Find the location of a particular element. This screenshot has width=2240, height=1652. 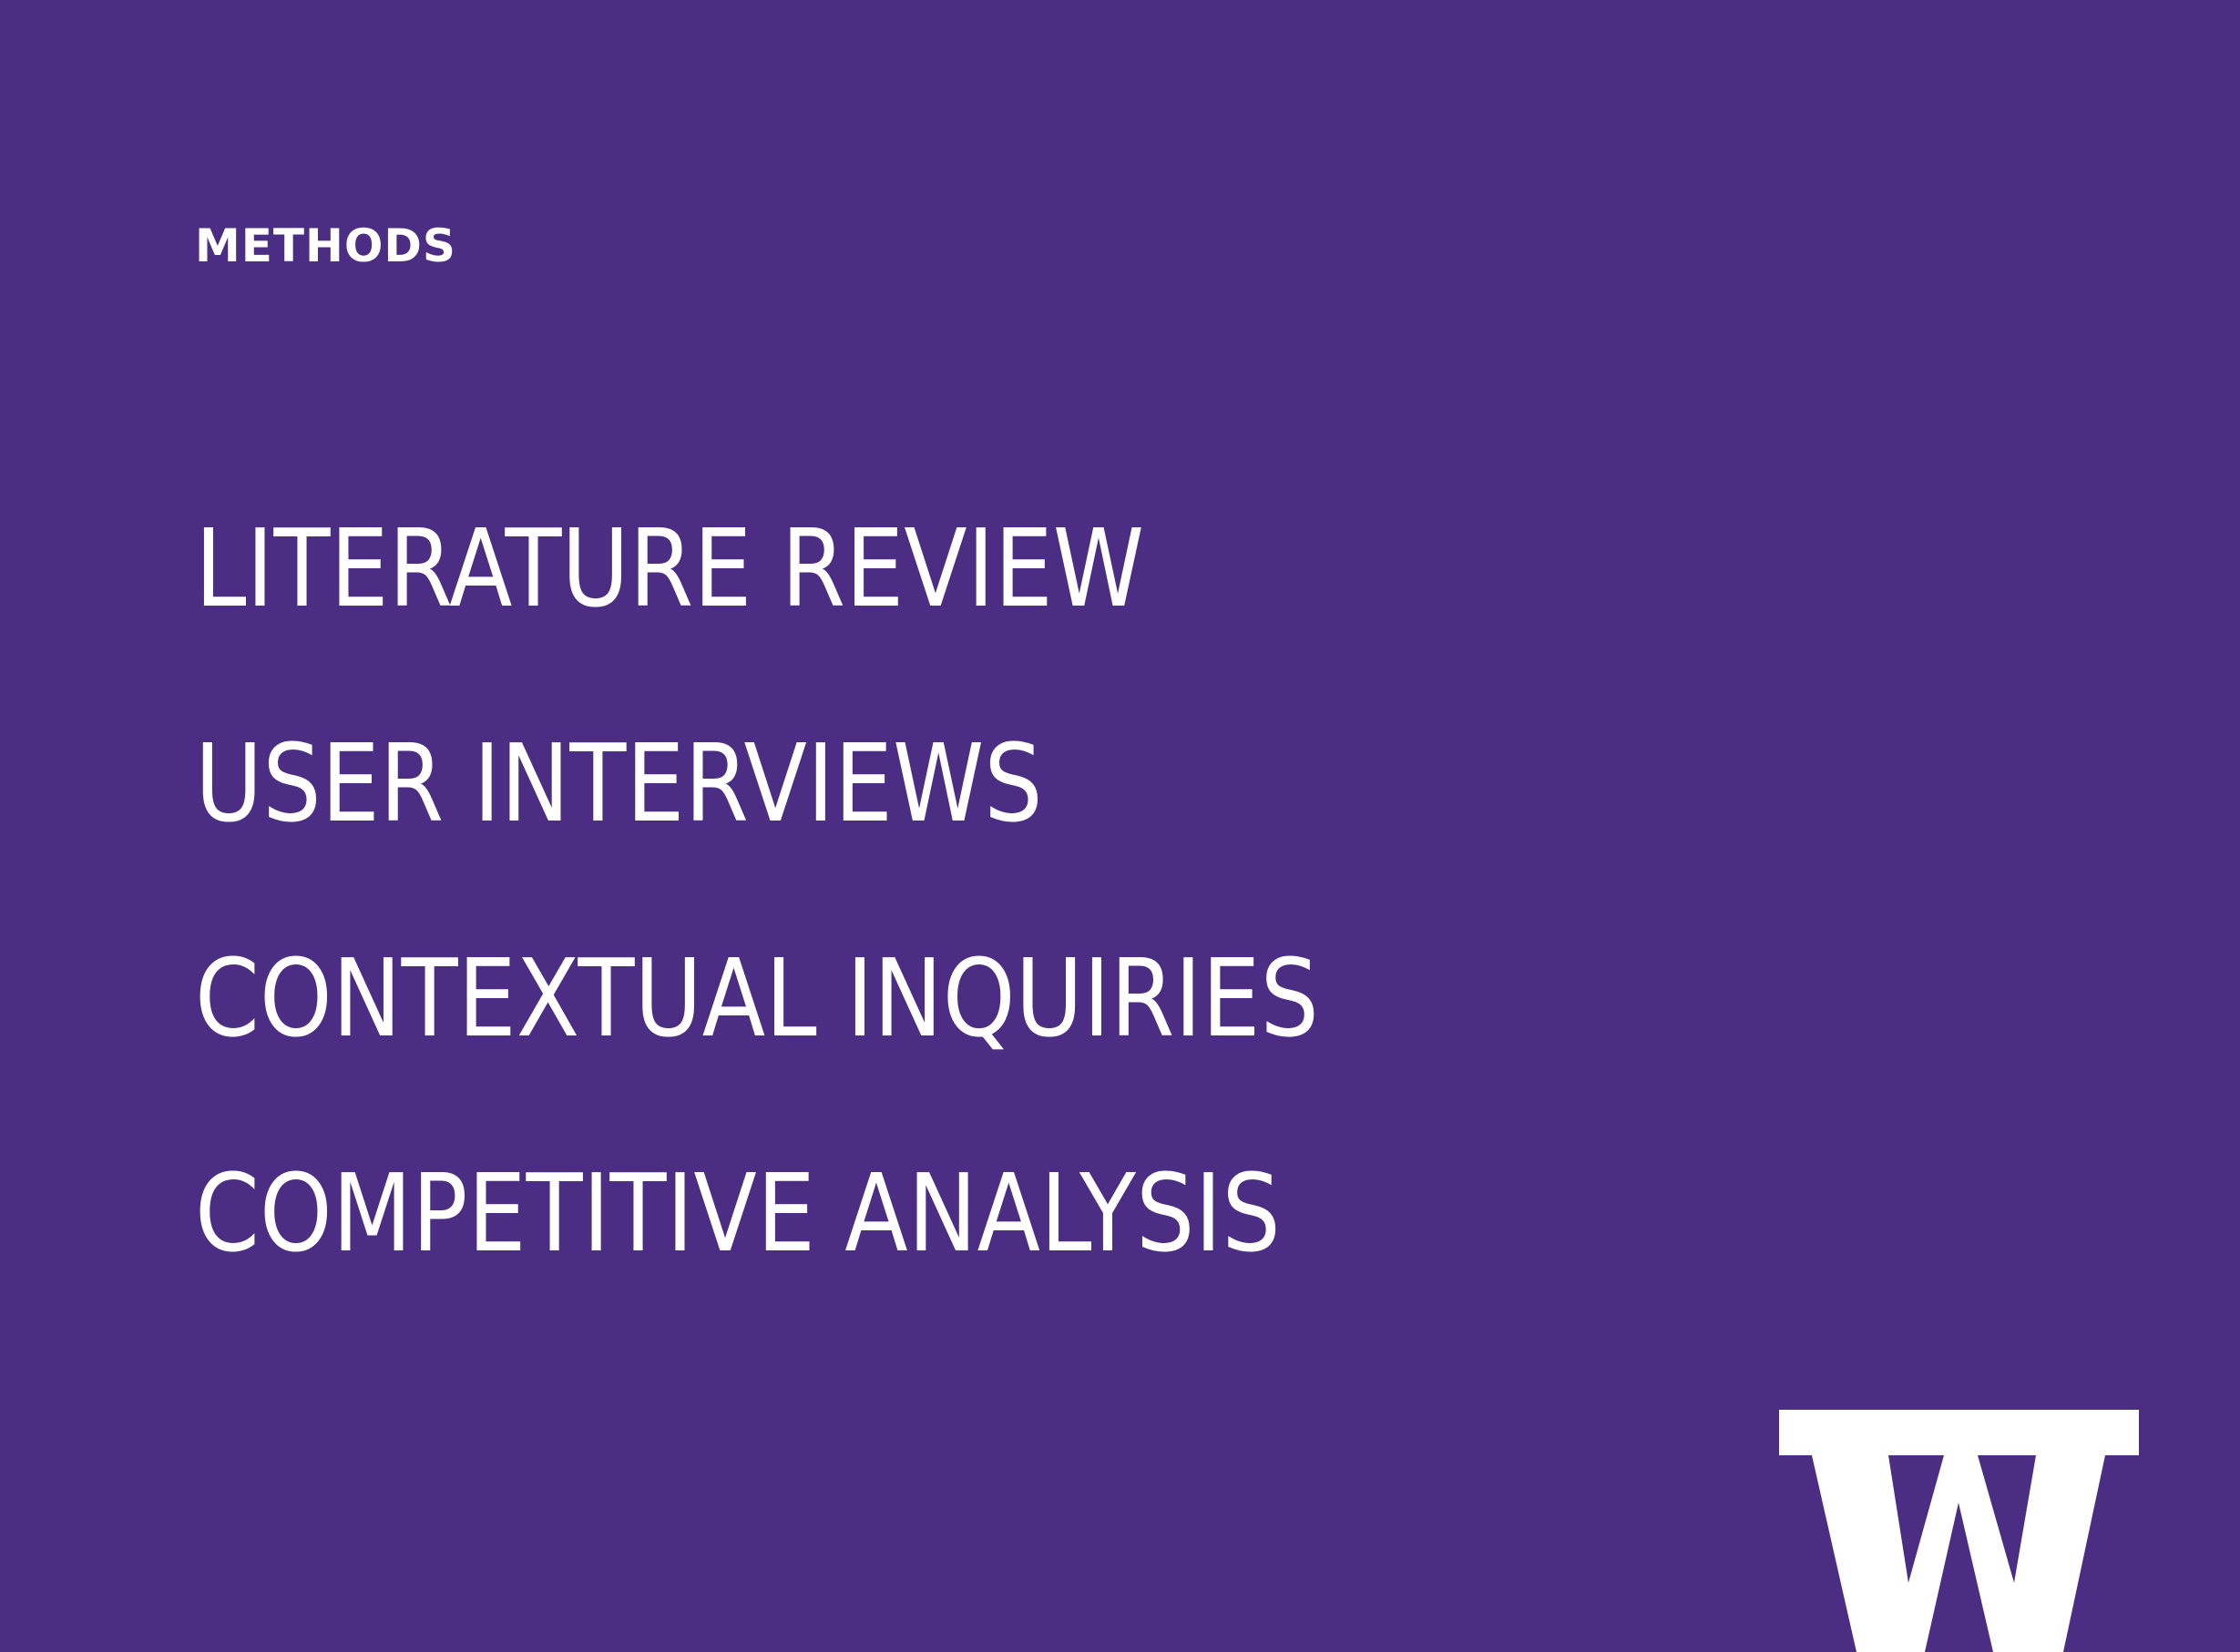

method-item-user-interviews: USER INTERVIEWS is located at coordinates (619, 783).